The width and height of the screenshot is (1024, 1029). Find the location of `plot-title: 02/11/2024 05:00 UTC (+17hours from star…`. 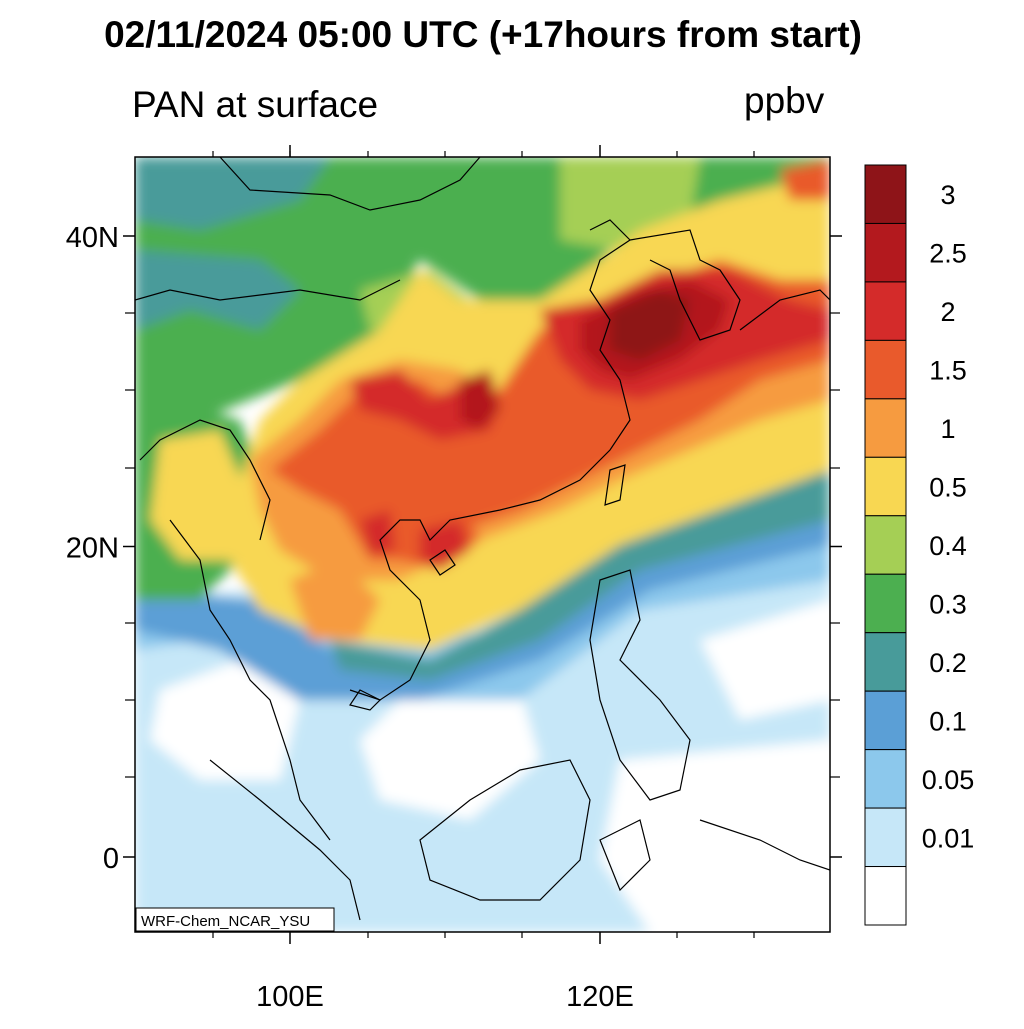

plot-title: 02/11/2024 05:00 UTC (+17hours from star… is located at coordinates (483, 34).